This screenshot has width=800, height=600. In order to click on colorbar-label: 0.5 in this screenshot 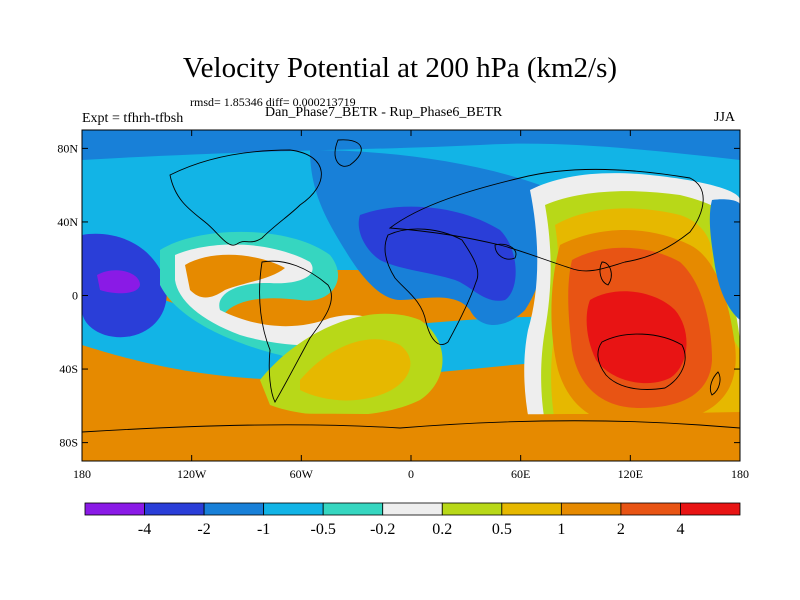, I will do `click(502, 529)`.